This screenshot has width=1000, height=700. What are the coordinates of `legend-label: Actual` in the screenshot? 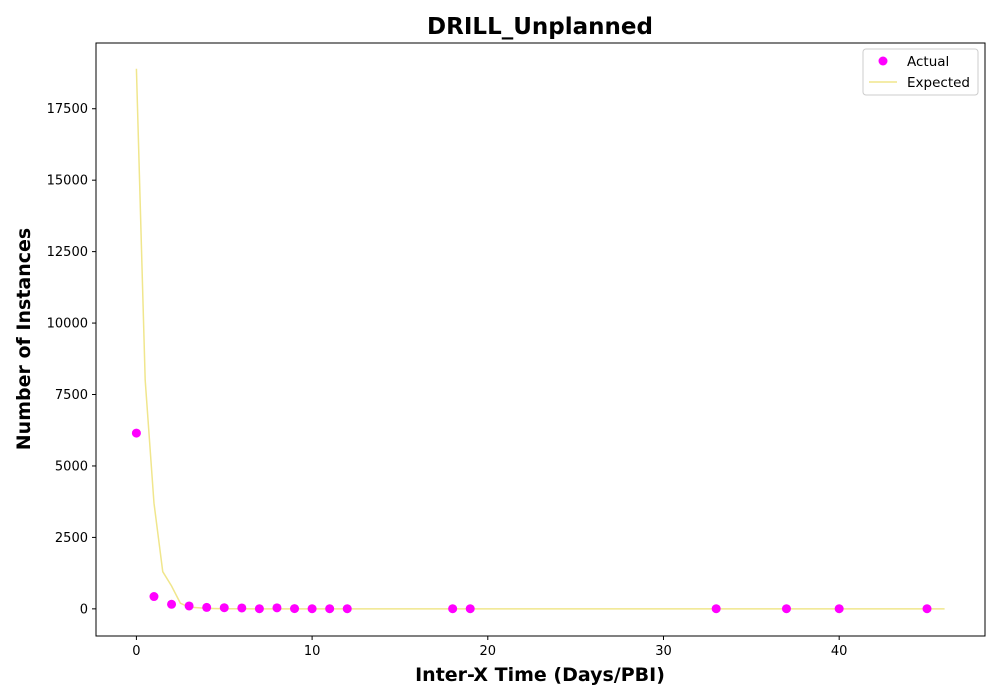 It's located at (928, 62).